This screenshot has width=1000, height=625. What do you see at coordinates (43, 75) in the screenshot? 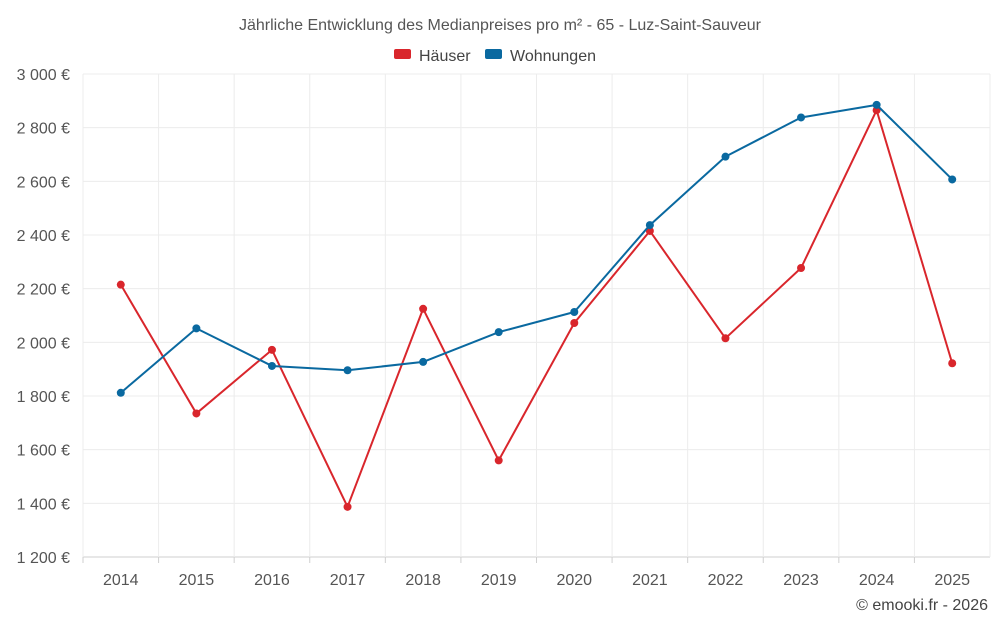
I see `y-tick-label: 3 000 €` at bounding box center [43, 75].